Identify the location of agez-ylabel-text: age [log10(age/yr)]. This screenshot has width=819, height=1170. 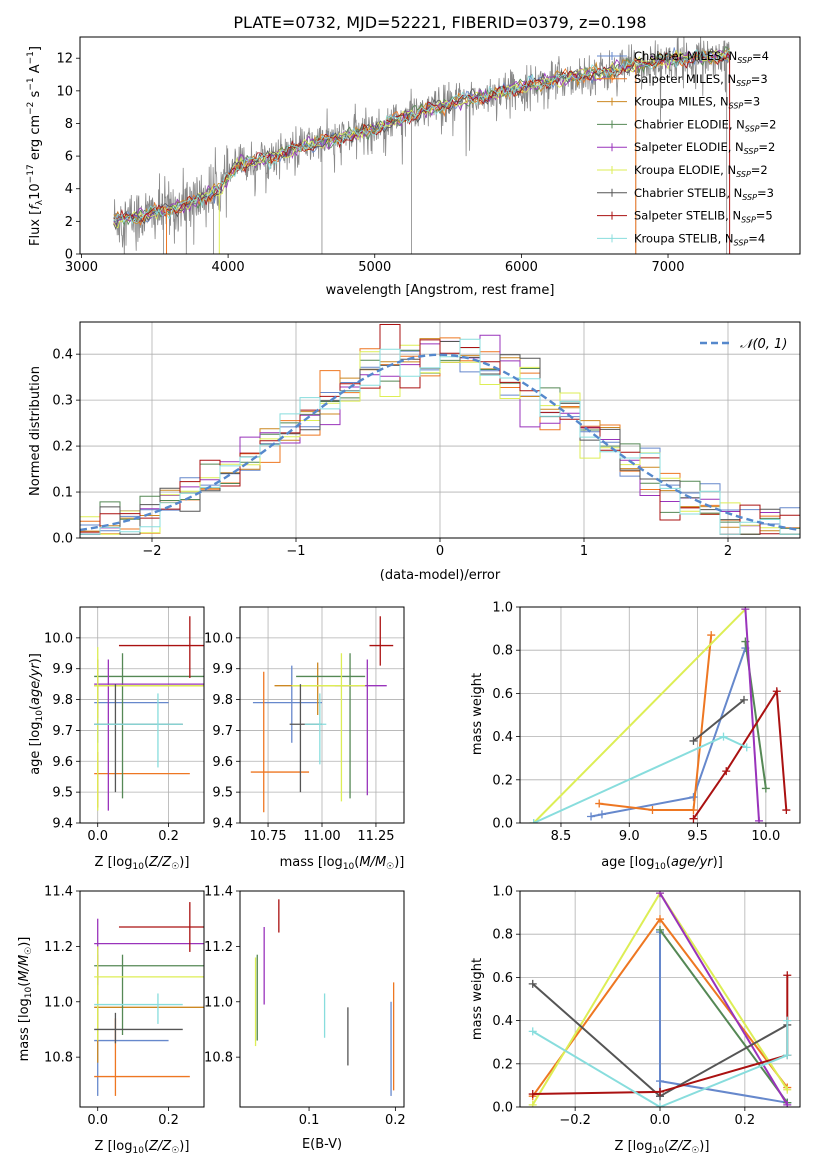
(36, 714).